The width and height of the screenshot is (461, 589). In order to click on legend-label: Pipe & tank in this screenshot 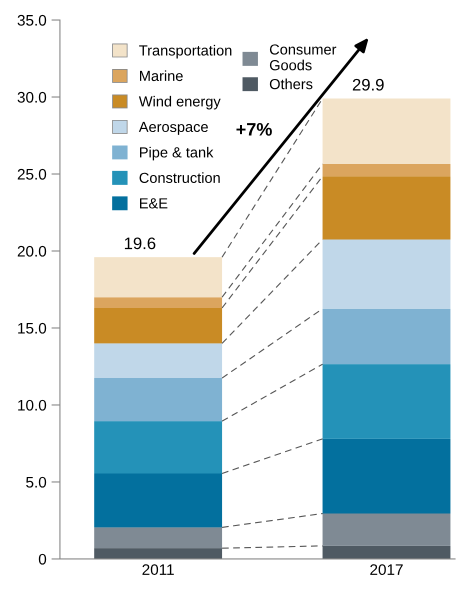, I will do `click(177, 153)`.